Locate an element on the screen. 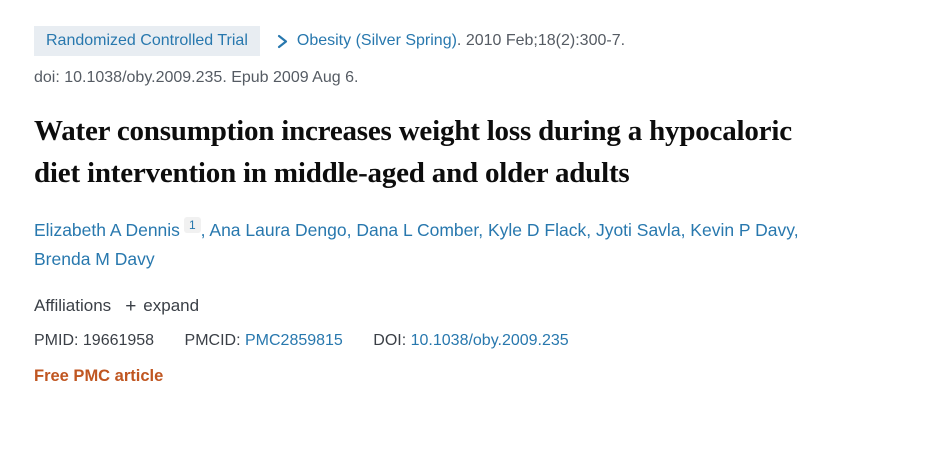 The image size is (926, 450). doi-label: DOI: is located at coordinates (392, 340).